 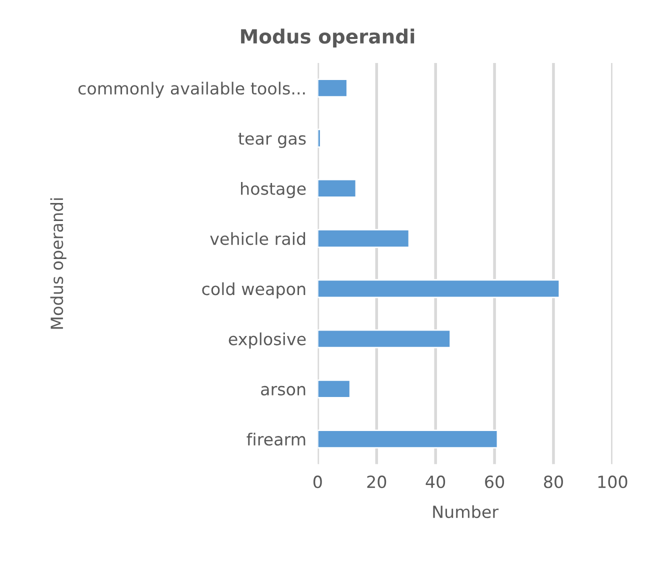 What do you see at coordinates (327, 38) in the screenshot?
I see `chart-title: Modus operandi` at bounding box center [327, 38].